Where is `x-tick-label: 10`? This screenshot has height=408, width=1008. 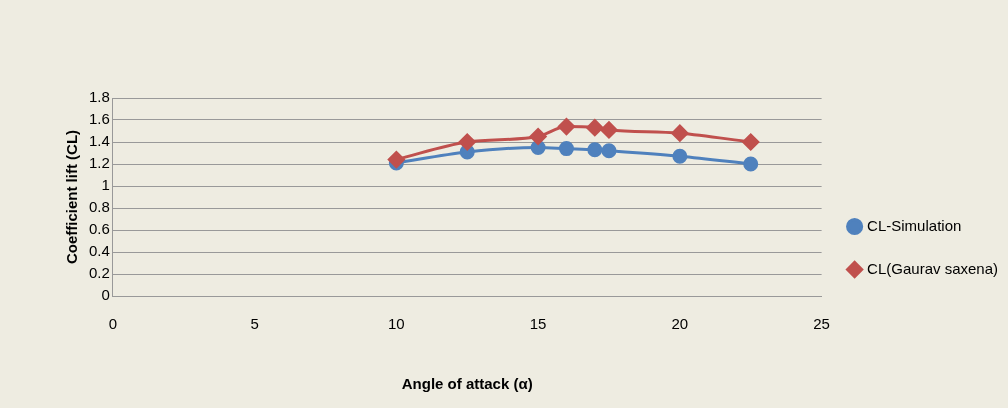 x-tick-label: 10 is located at coordinates (396, 324).